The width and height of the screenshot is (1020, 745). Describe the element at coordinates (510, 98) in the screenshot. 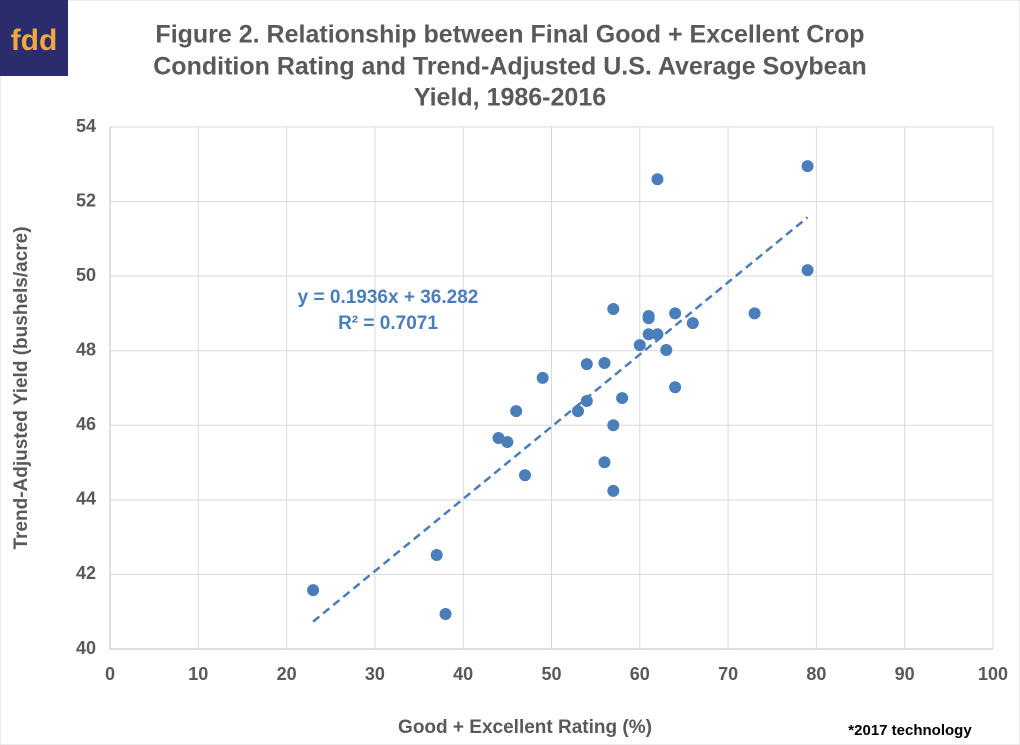

I see `chart-title: Yield, 1986-2016` at that location.